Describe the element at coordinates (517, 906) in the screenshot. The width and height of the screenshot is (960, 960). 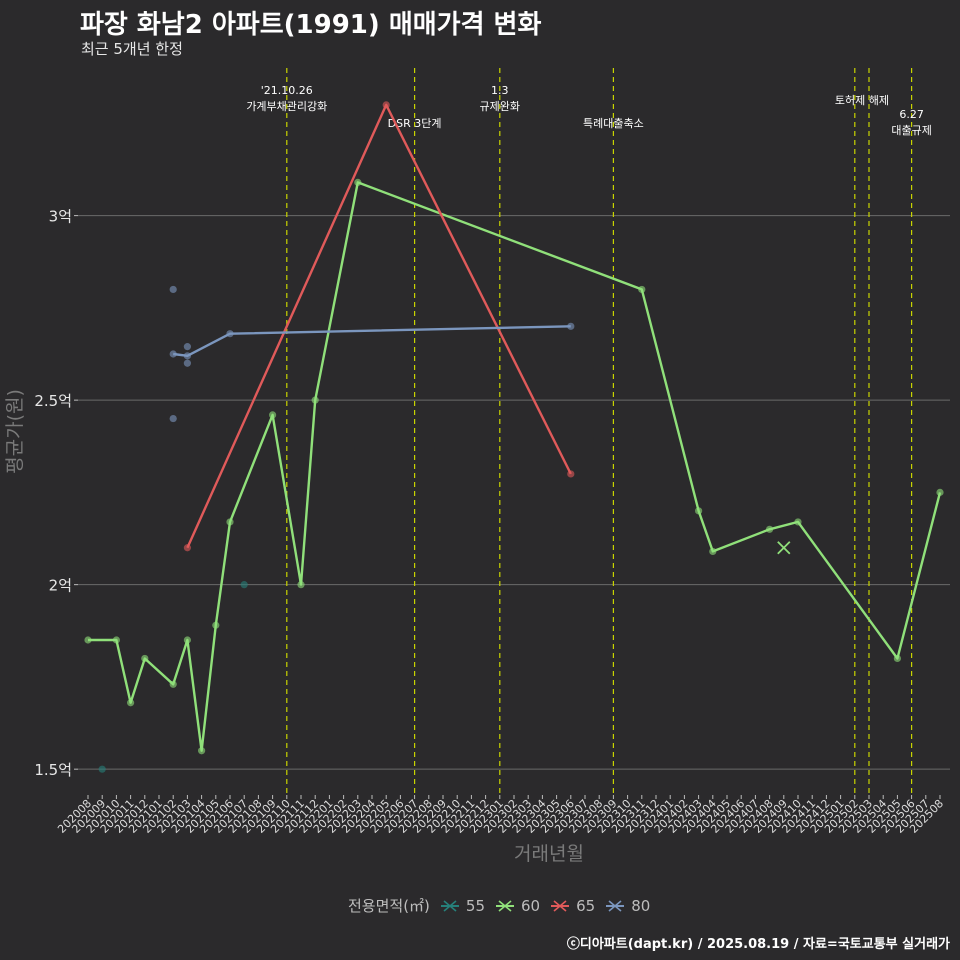
I see `legend-item-60: 60` at that location.